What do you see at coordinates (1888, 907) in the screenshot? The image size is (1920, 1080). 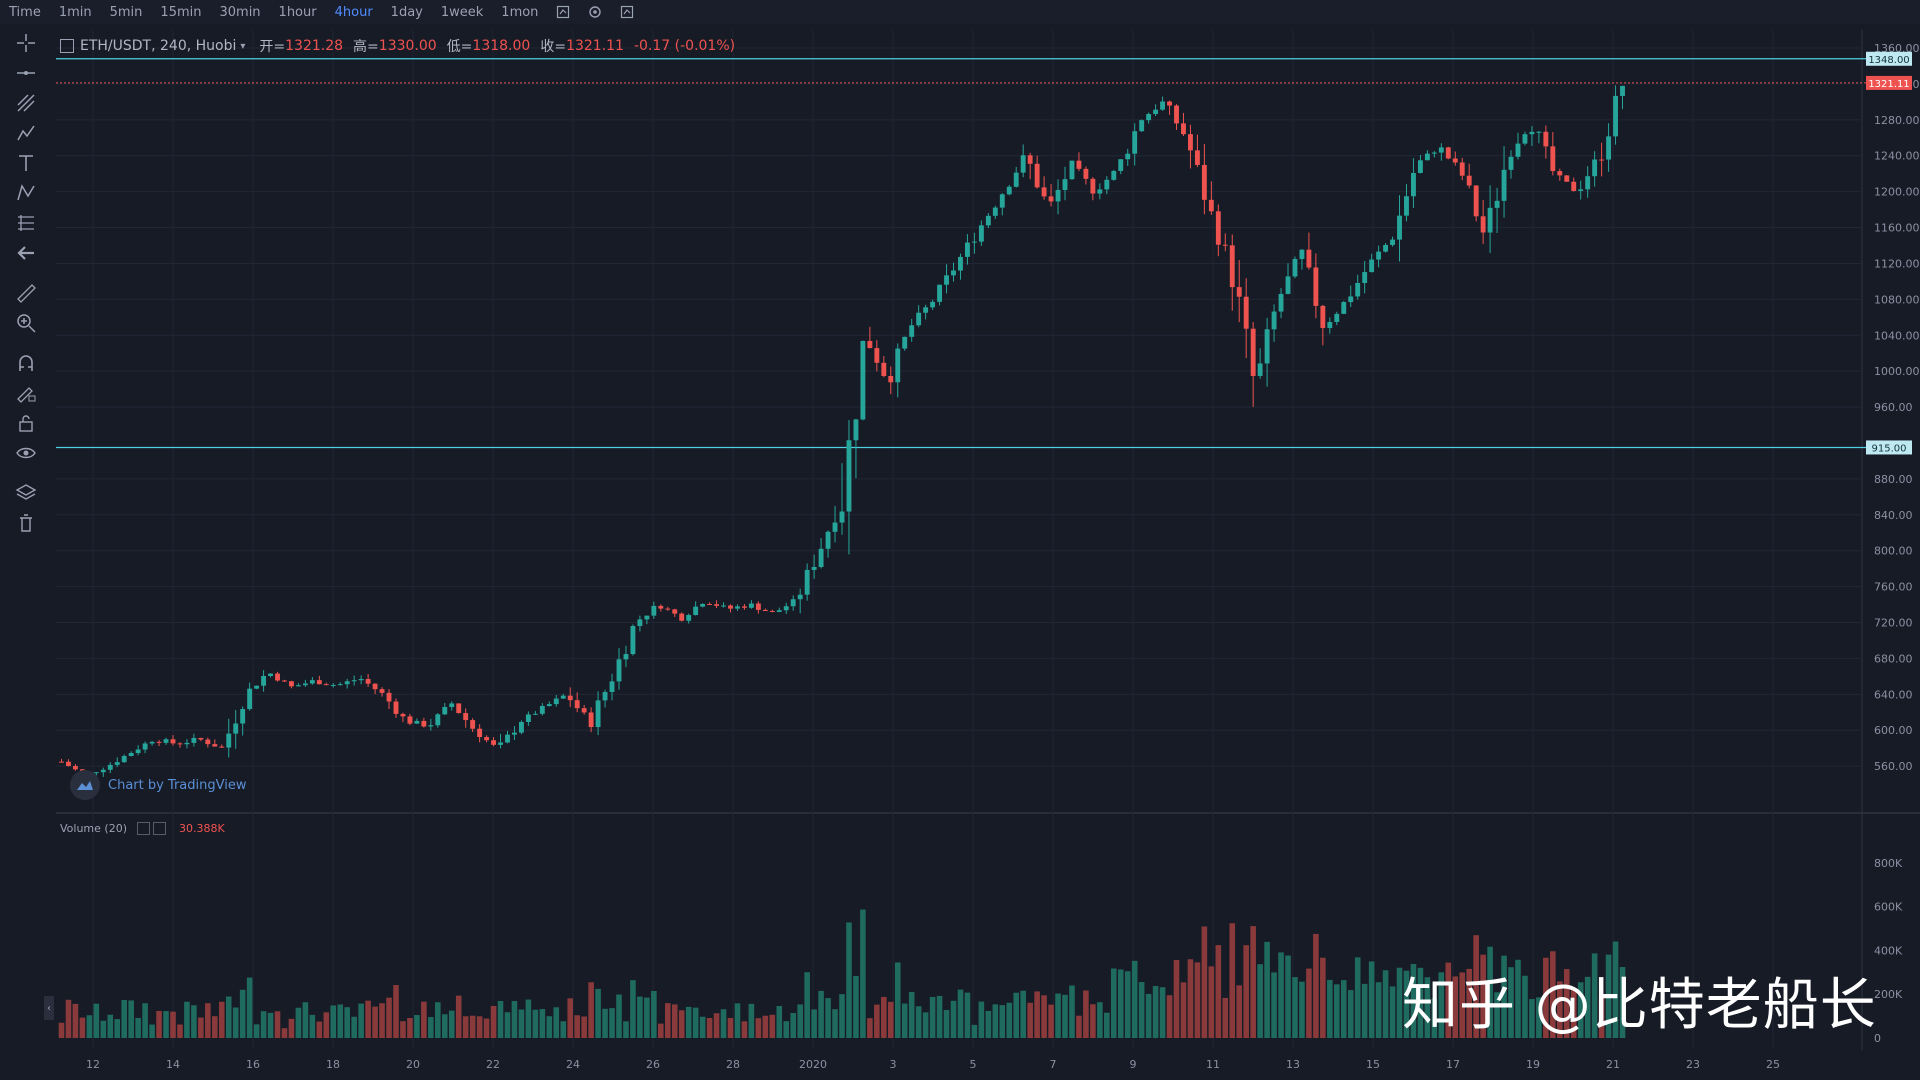 I see `volume-tick-label: 600K` at bounding box center [1888, 907].